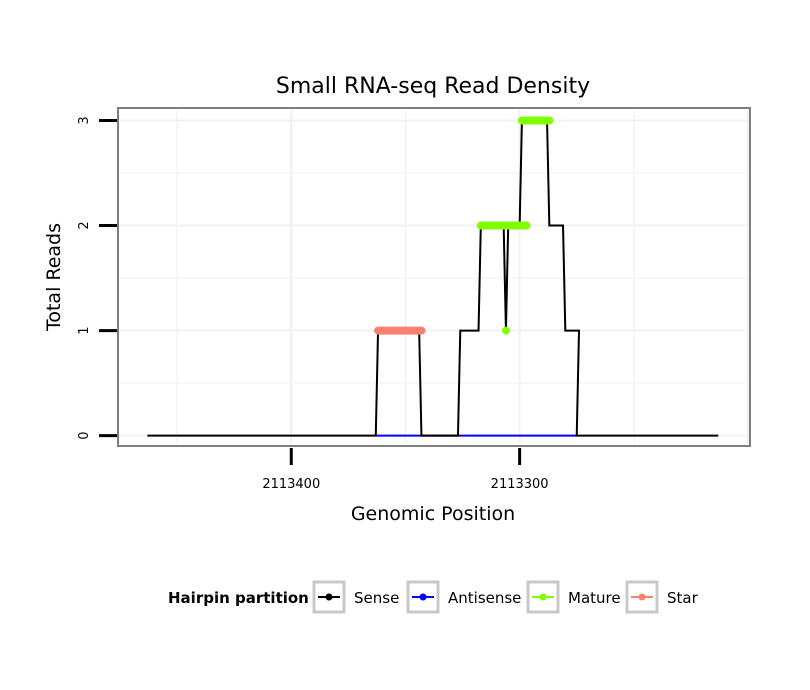 Image resolution: width=810 pixels, height=690 pixels. Describe the element at coordinates (97, 278) in the screenshot. I see `y-axis: 0 1 2 3` at that location.